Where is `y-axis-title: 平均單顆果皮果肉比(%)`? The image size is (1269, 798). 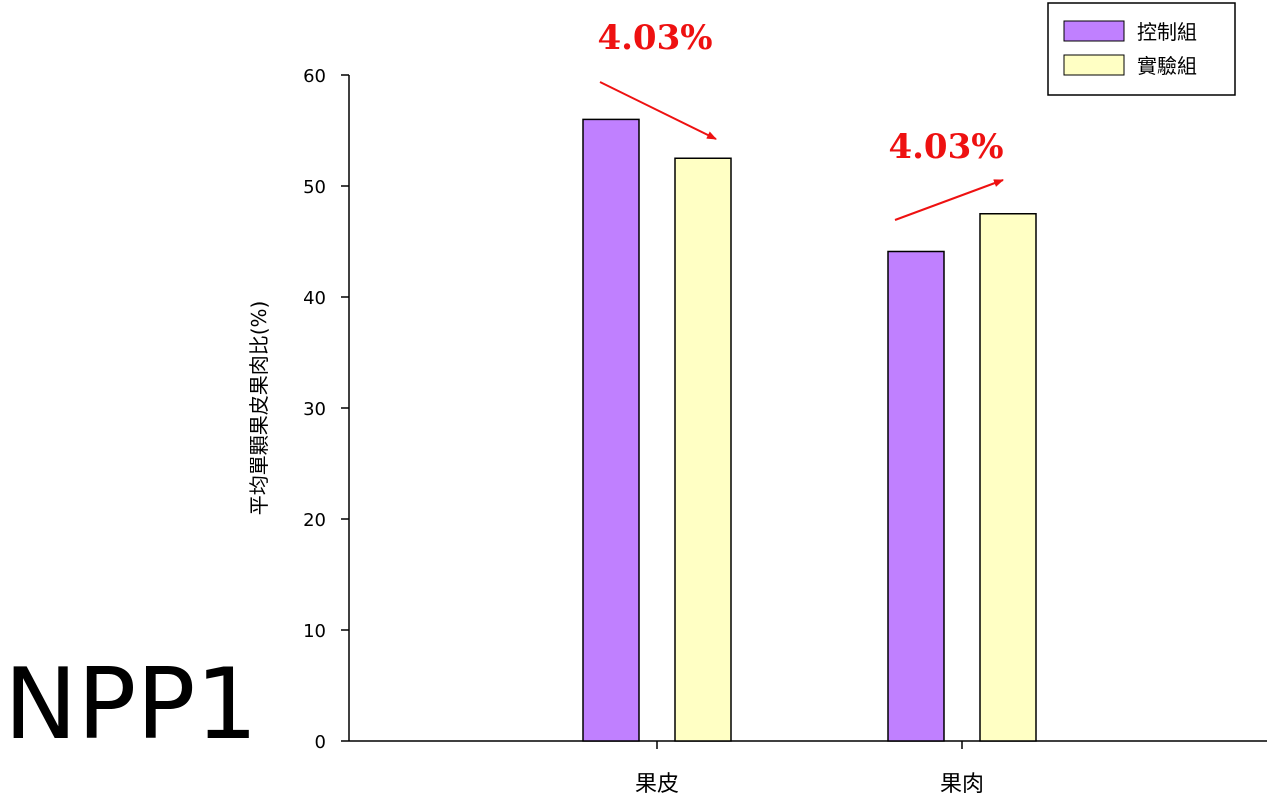
y-axis-title: 平均單顆果皮果肉比(%) is located at coordinates (259, 408).